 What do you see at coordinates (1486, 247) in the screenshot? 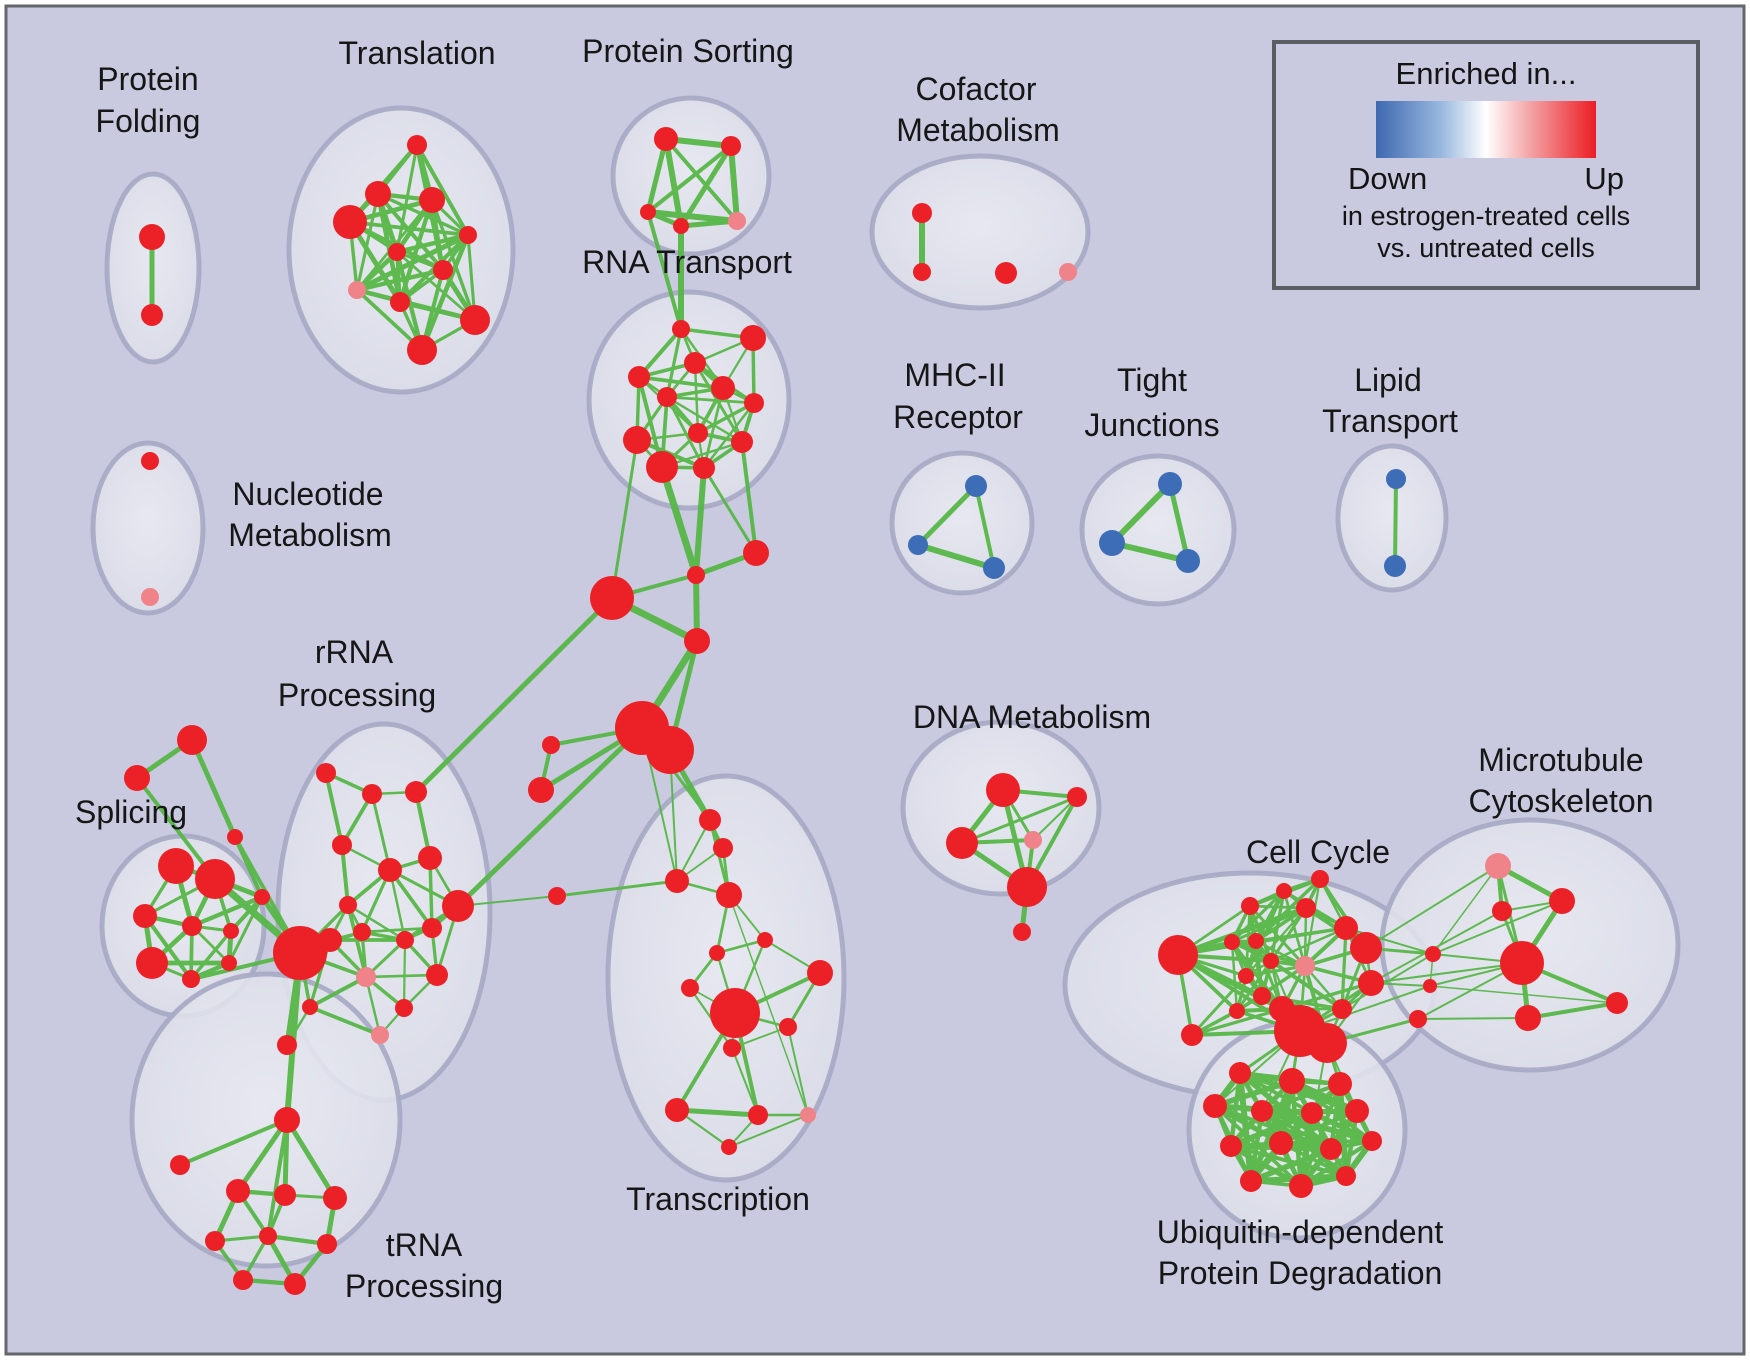
I see `legend-caption-line2: vs. untreated cells` at bounding box center [1486, 247].